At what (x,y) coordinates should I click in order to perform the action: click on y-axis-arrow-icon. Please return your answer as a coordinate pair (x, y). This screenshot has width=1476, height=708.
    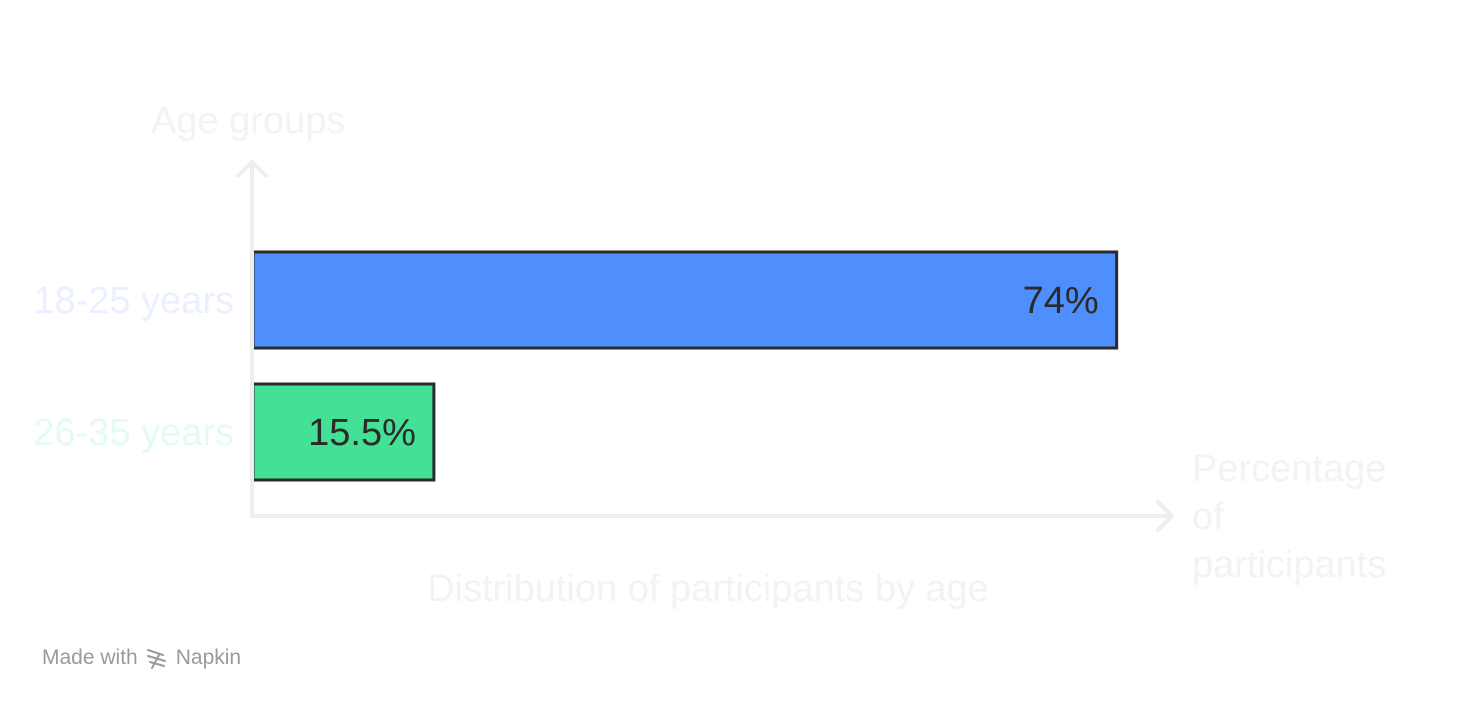
    Looking at the image, I should click on (252, 169).